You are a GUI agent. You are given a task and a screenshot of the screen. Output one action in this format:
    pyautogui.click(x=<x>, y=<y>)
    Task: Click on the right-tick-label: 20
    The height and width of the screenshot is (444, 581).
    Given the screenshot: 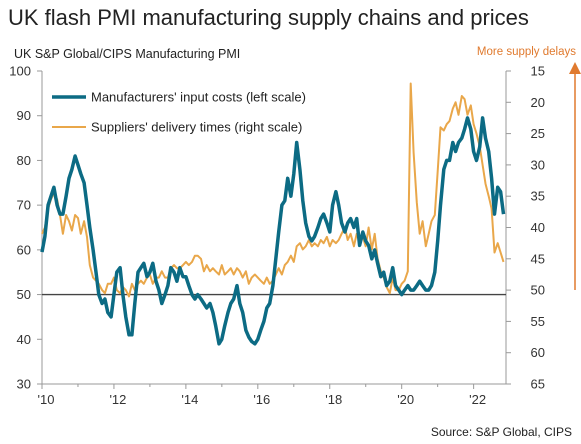 What is the action you would take?
    pyautogui.click(x=538, y=102)
    